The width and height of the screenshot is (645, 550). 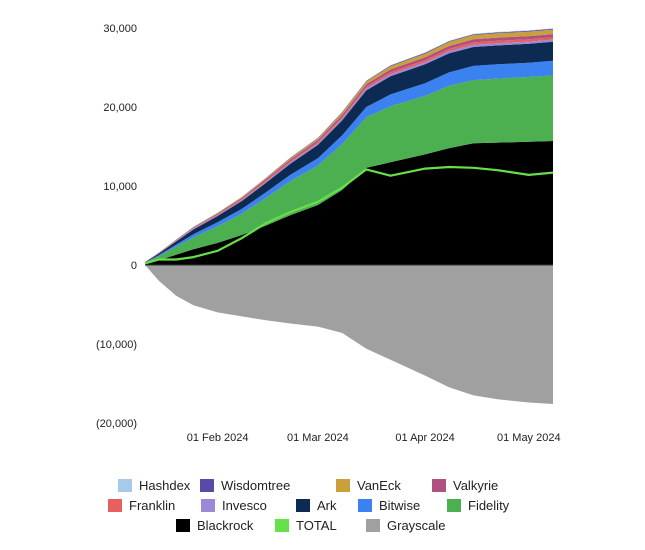 What do you see at coordinates (244, 505) in the screenshot?
I see `legend-label: Invesco` at bounding box center [244, 505].